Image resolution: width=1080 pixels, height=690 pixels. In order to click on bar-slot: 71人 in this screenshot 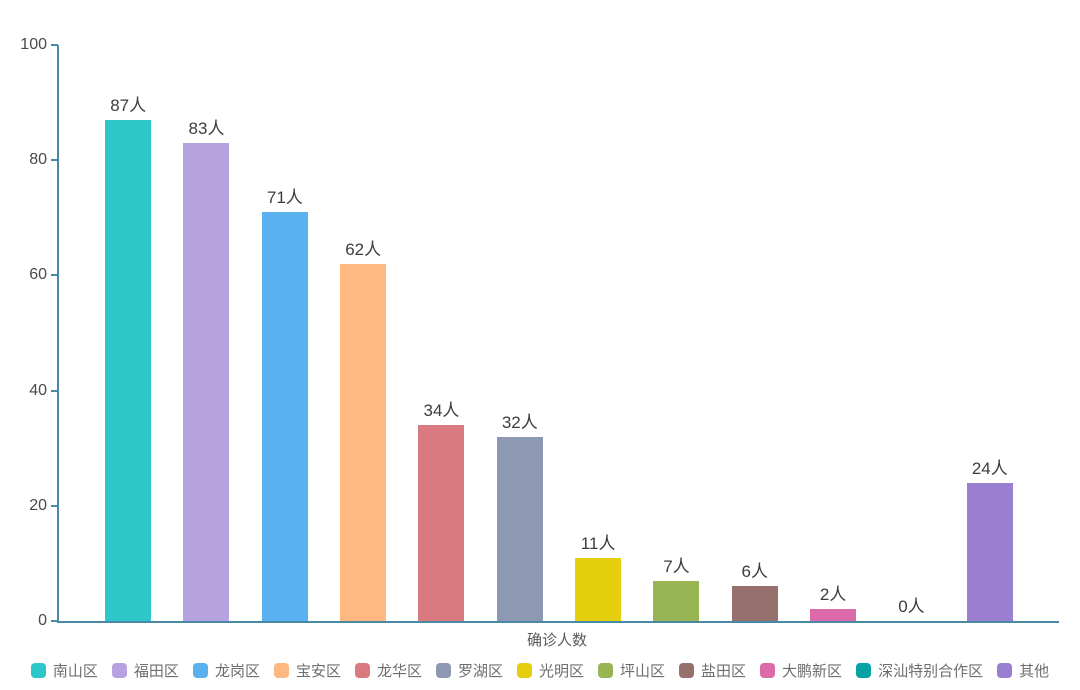, I will do `click(285, 402)`.